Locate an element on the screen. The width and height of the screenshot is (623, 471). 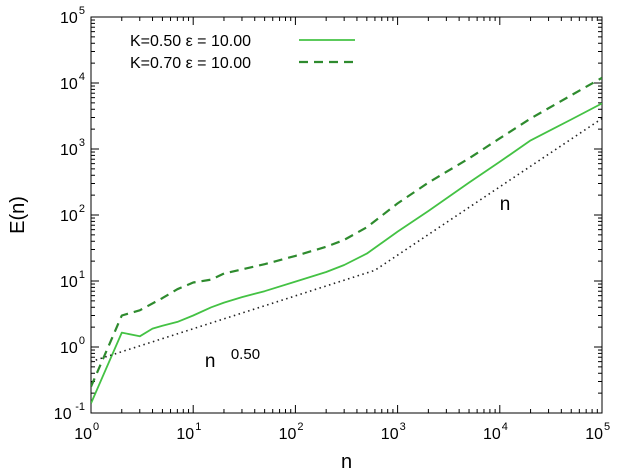
x-tick-exp: 5 is located at coordinates (607, 427).